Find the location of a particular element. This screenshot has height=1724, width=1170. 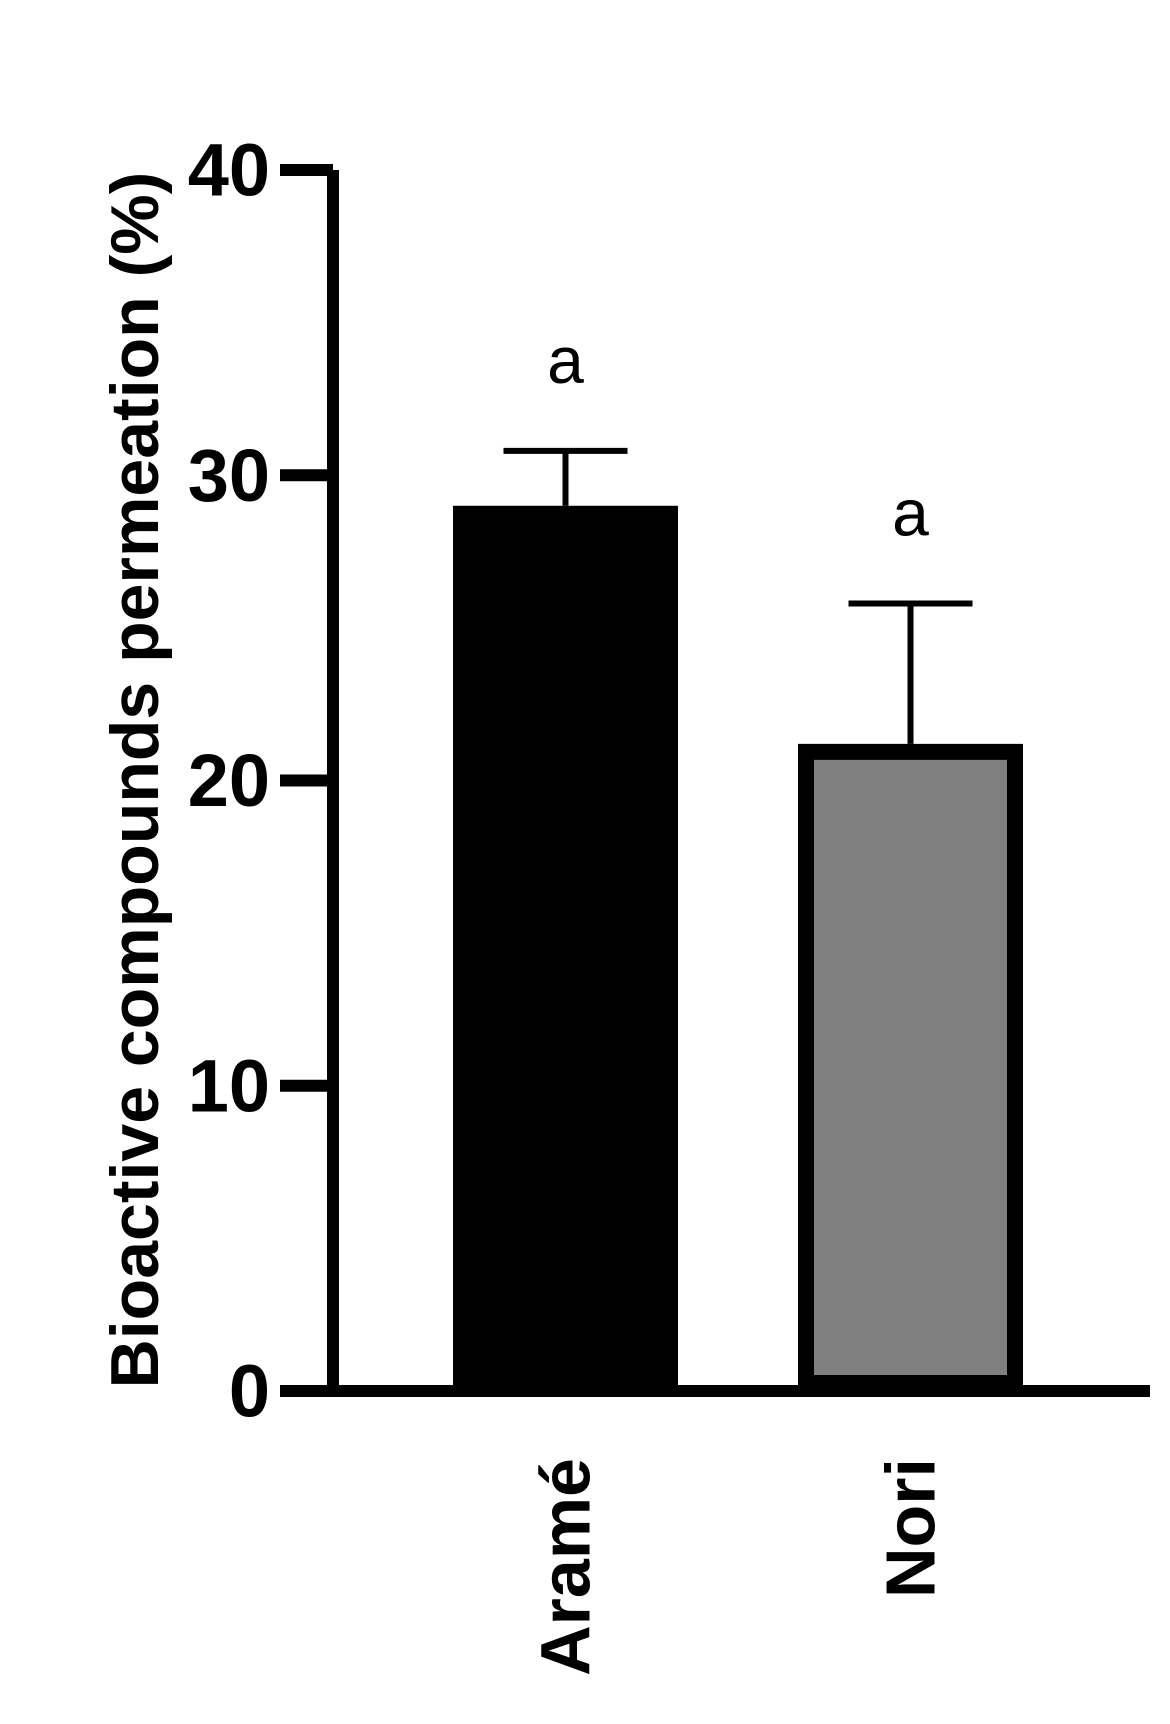

y-tick-label-0: 0 is located at coordinates (249, 1391).